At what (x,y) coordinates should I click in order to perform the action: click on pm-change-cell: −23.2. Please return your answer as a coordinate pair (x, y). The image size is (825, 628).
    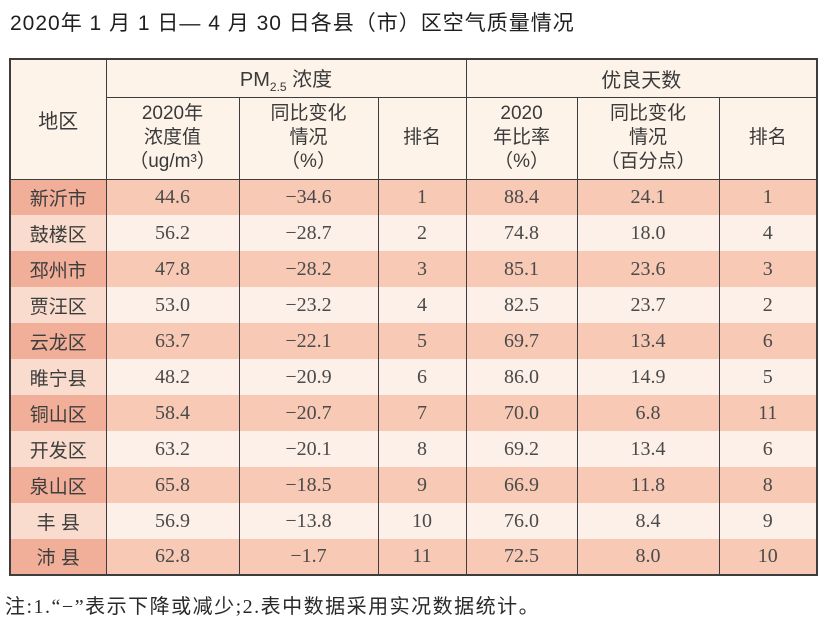
    Looking at the image, I should click on (308, 305).